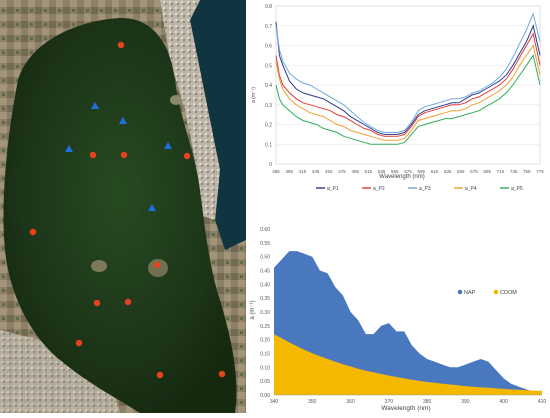 This screenshot has height=418, width=550. What do you see at coordinates (265, 396) in the screenshot?
I see `y-tick-label: 0.00` at bounding box center [265, 396].